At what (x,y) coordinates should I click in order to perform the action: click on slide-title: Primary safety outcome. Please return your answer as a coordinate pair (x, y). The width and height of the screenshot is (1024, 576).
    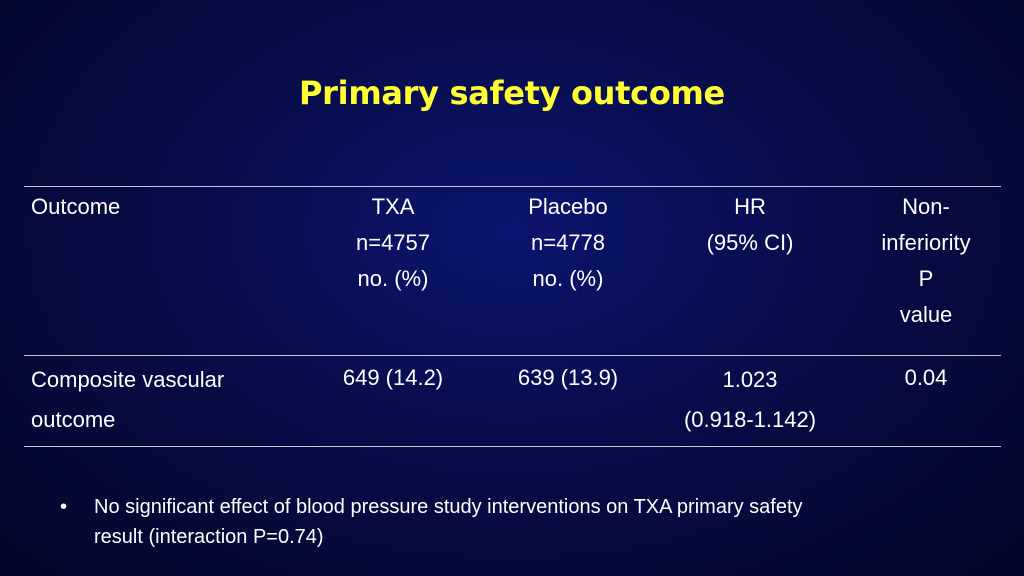
    Looking at the image, I should click on (512, 93).